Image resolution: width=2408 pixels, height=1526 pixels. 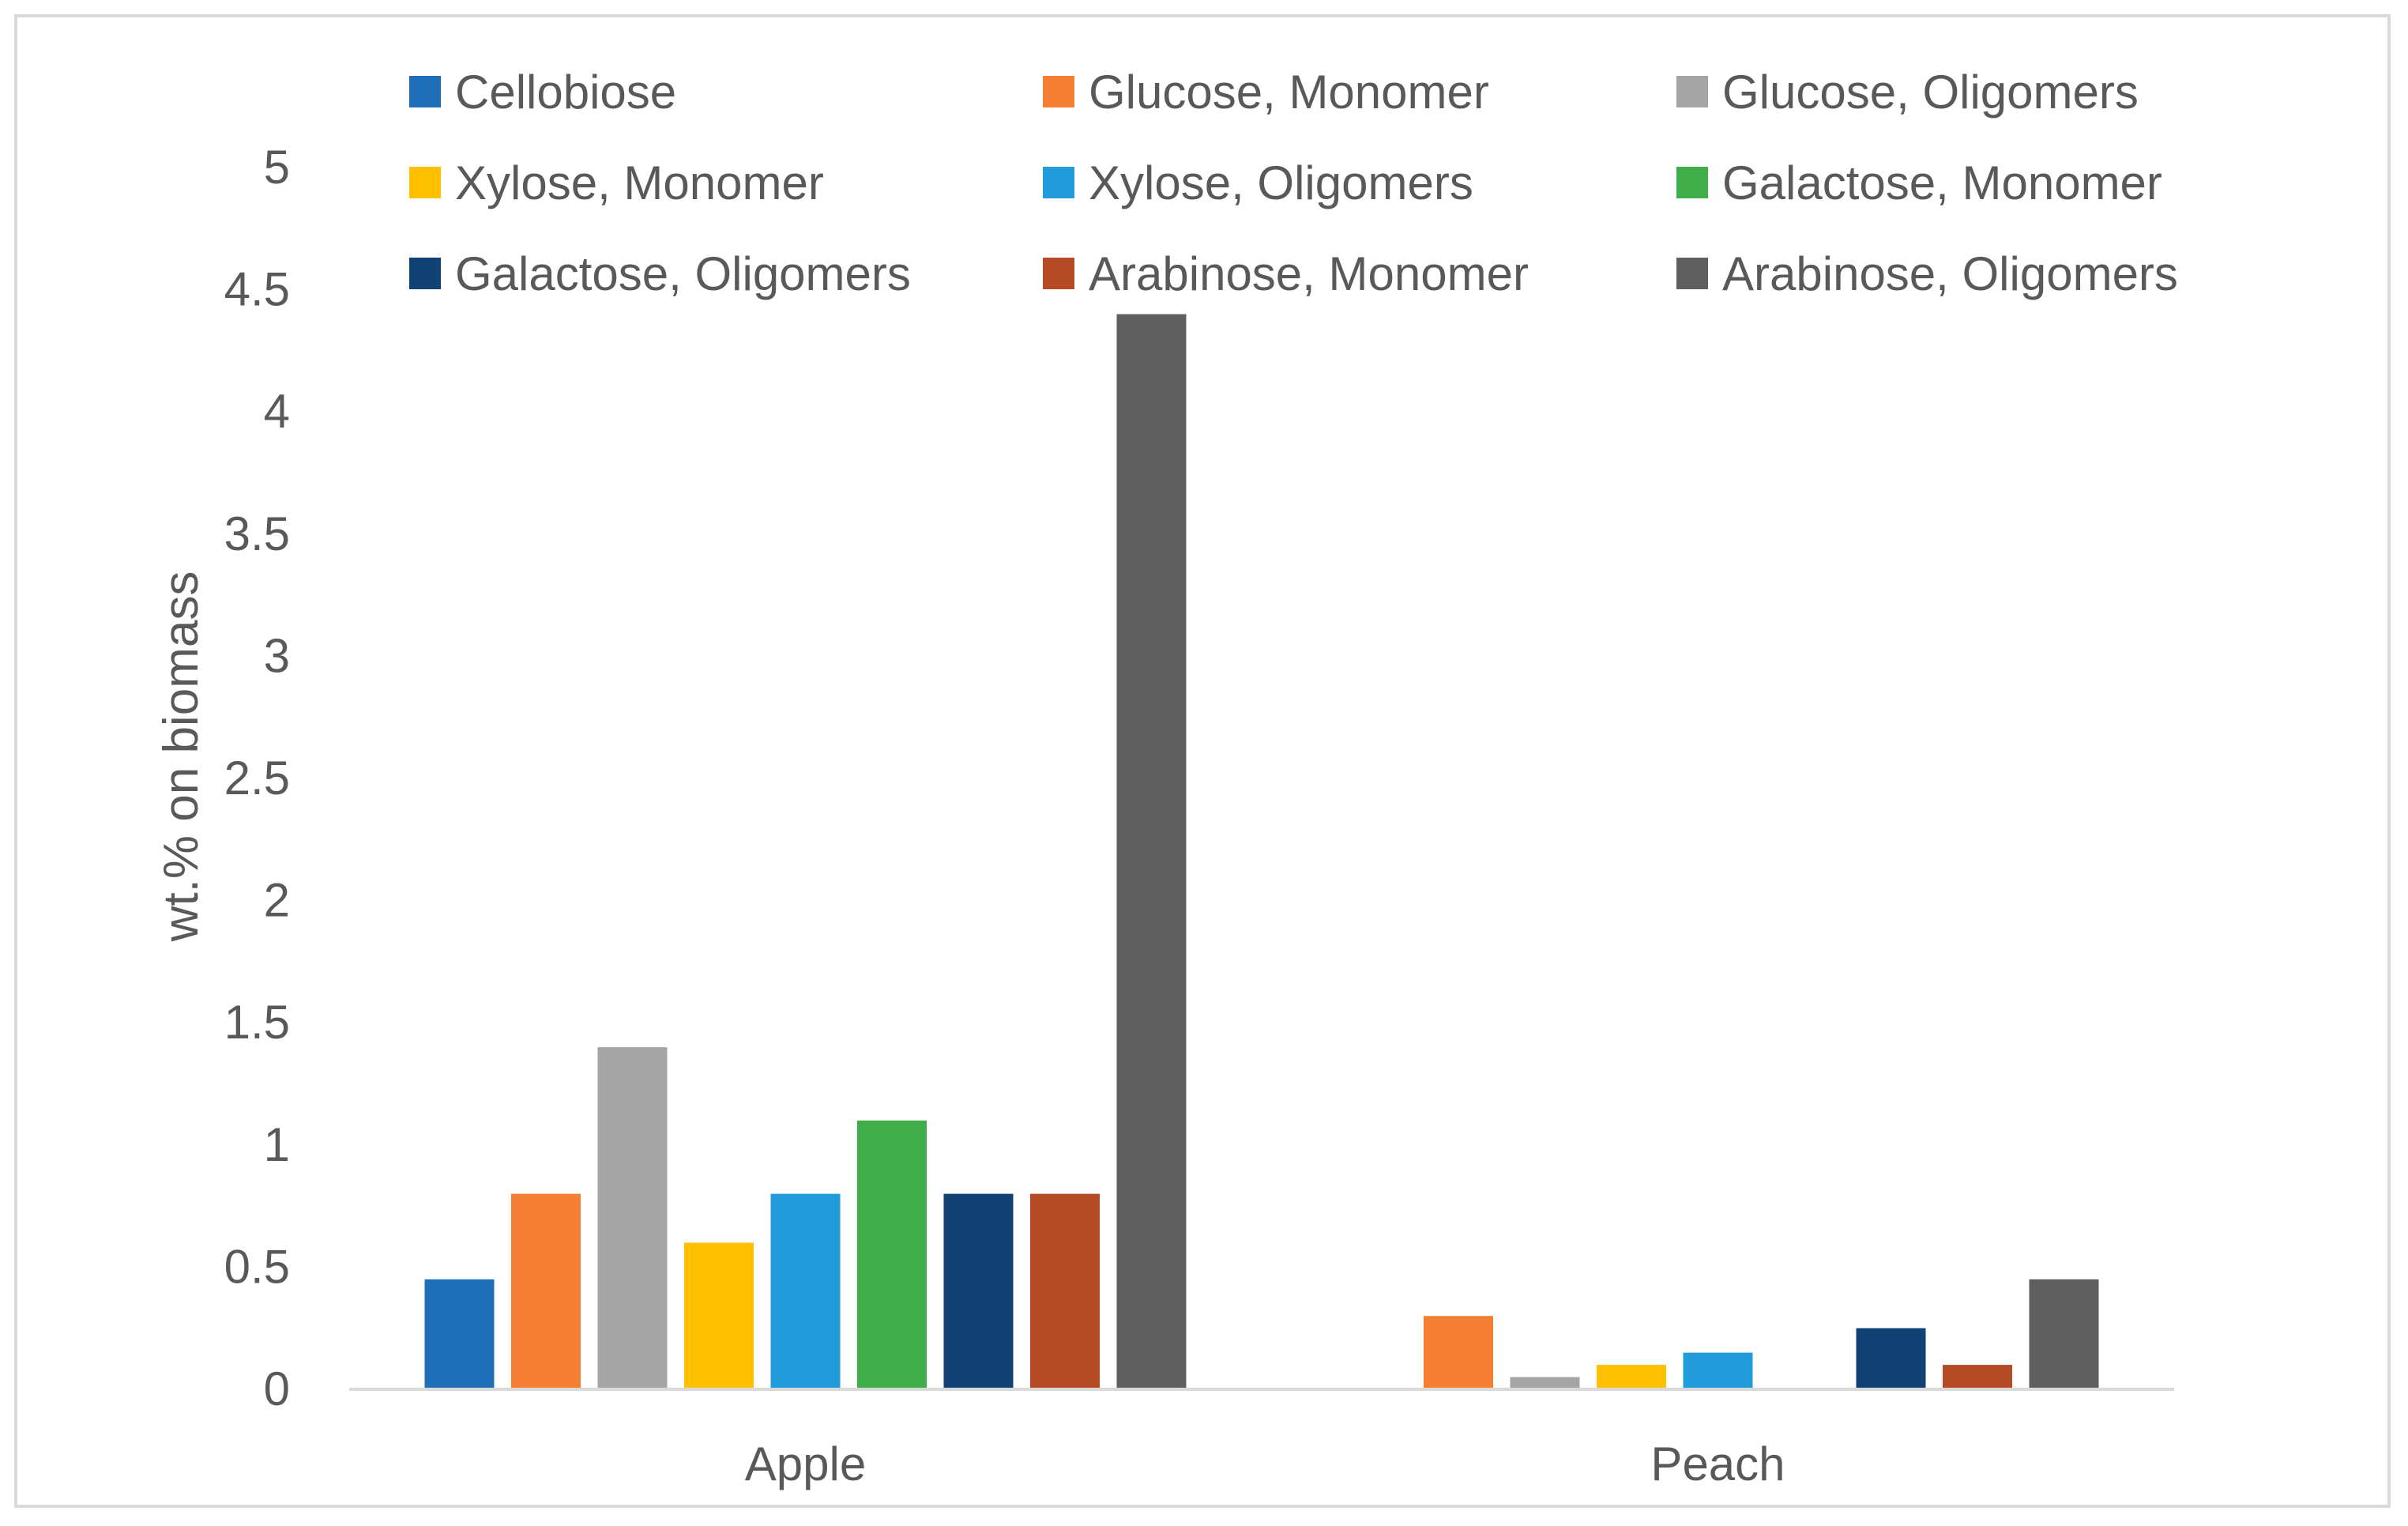 What do you see at coordinates (277, 900) in the screenshot?
I see `y-tick-label: 2` at bounding box center [277, 900].